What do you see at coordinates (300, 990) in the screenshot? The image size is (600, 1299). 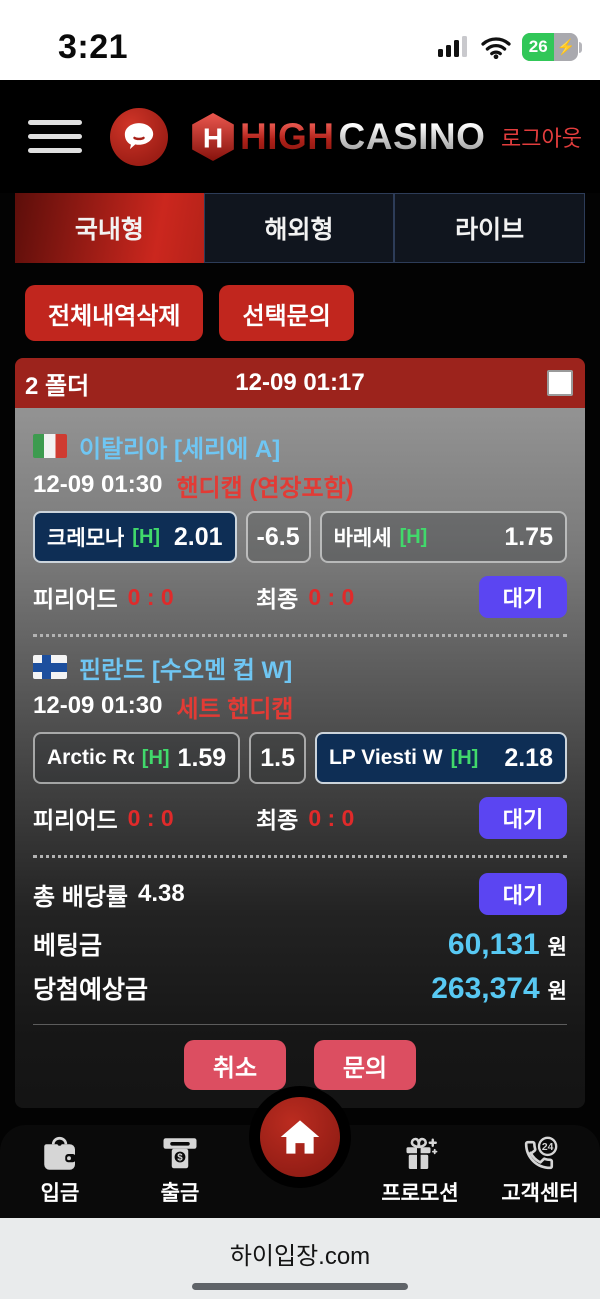 I see `expected-win-row: 당첨예상금 263,374 원` at bounding box center [300, 990].